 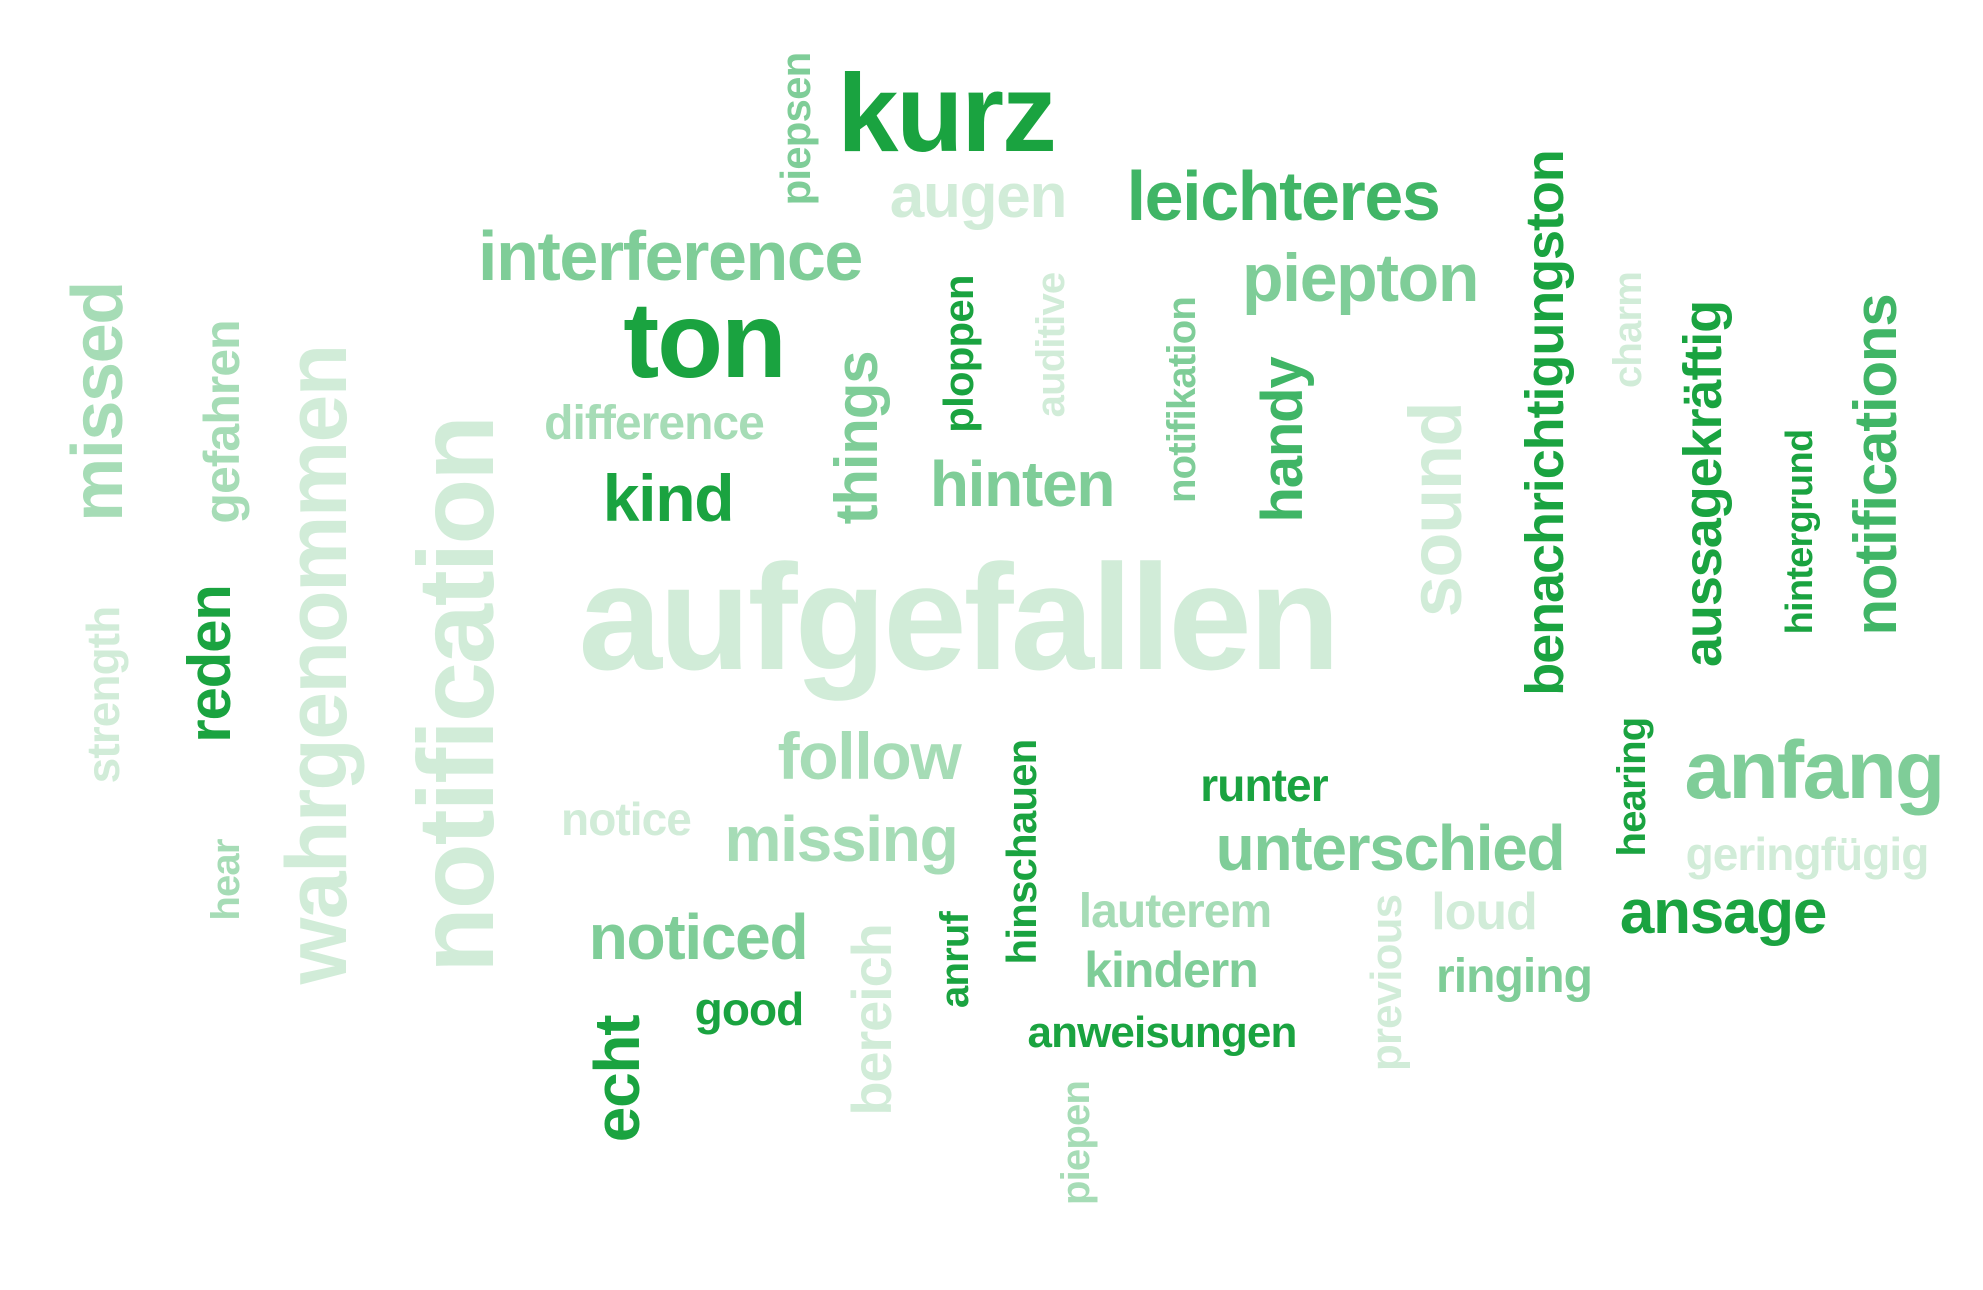 I want to click on word-unterschied: unterschied, so click(x=1390, y=848).